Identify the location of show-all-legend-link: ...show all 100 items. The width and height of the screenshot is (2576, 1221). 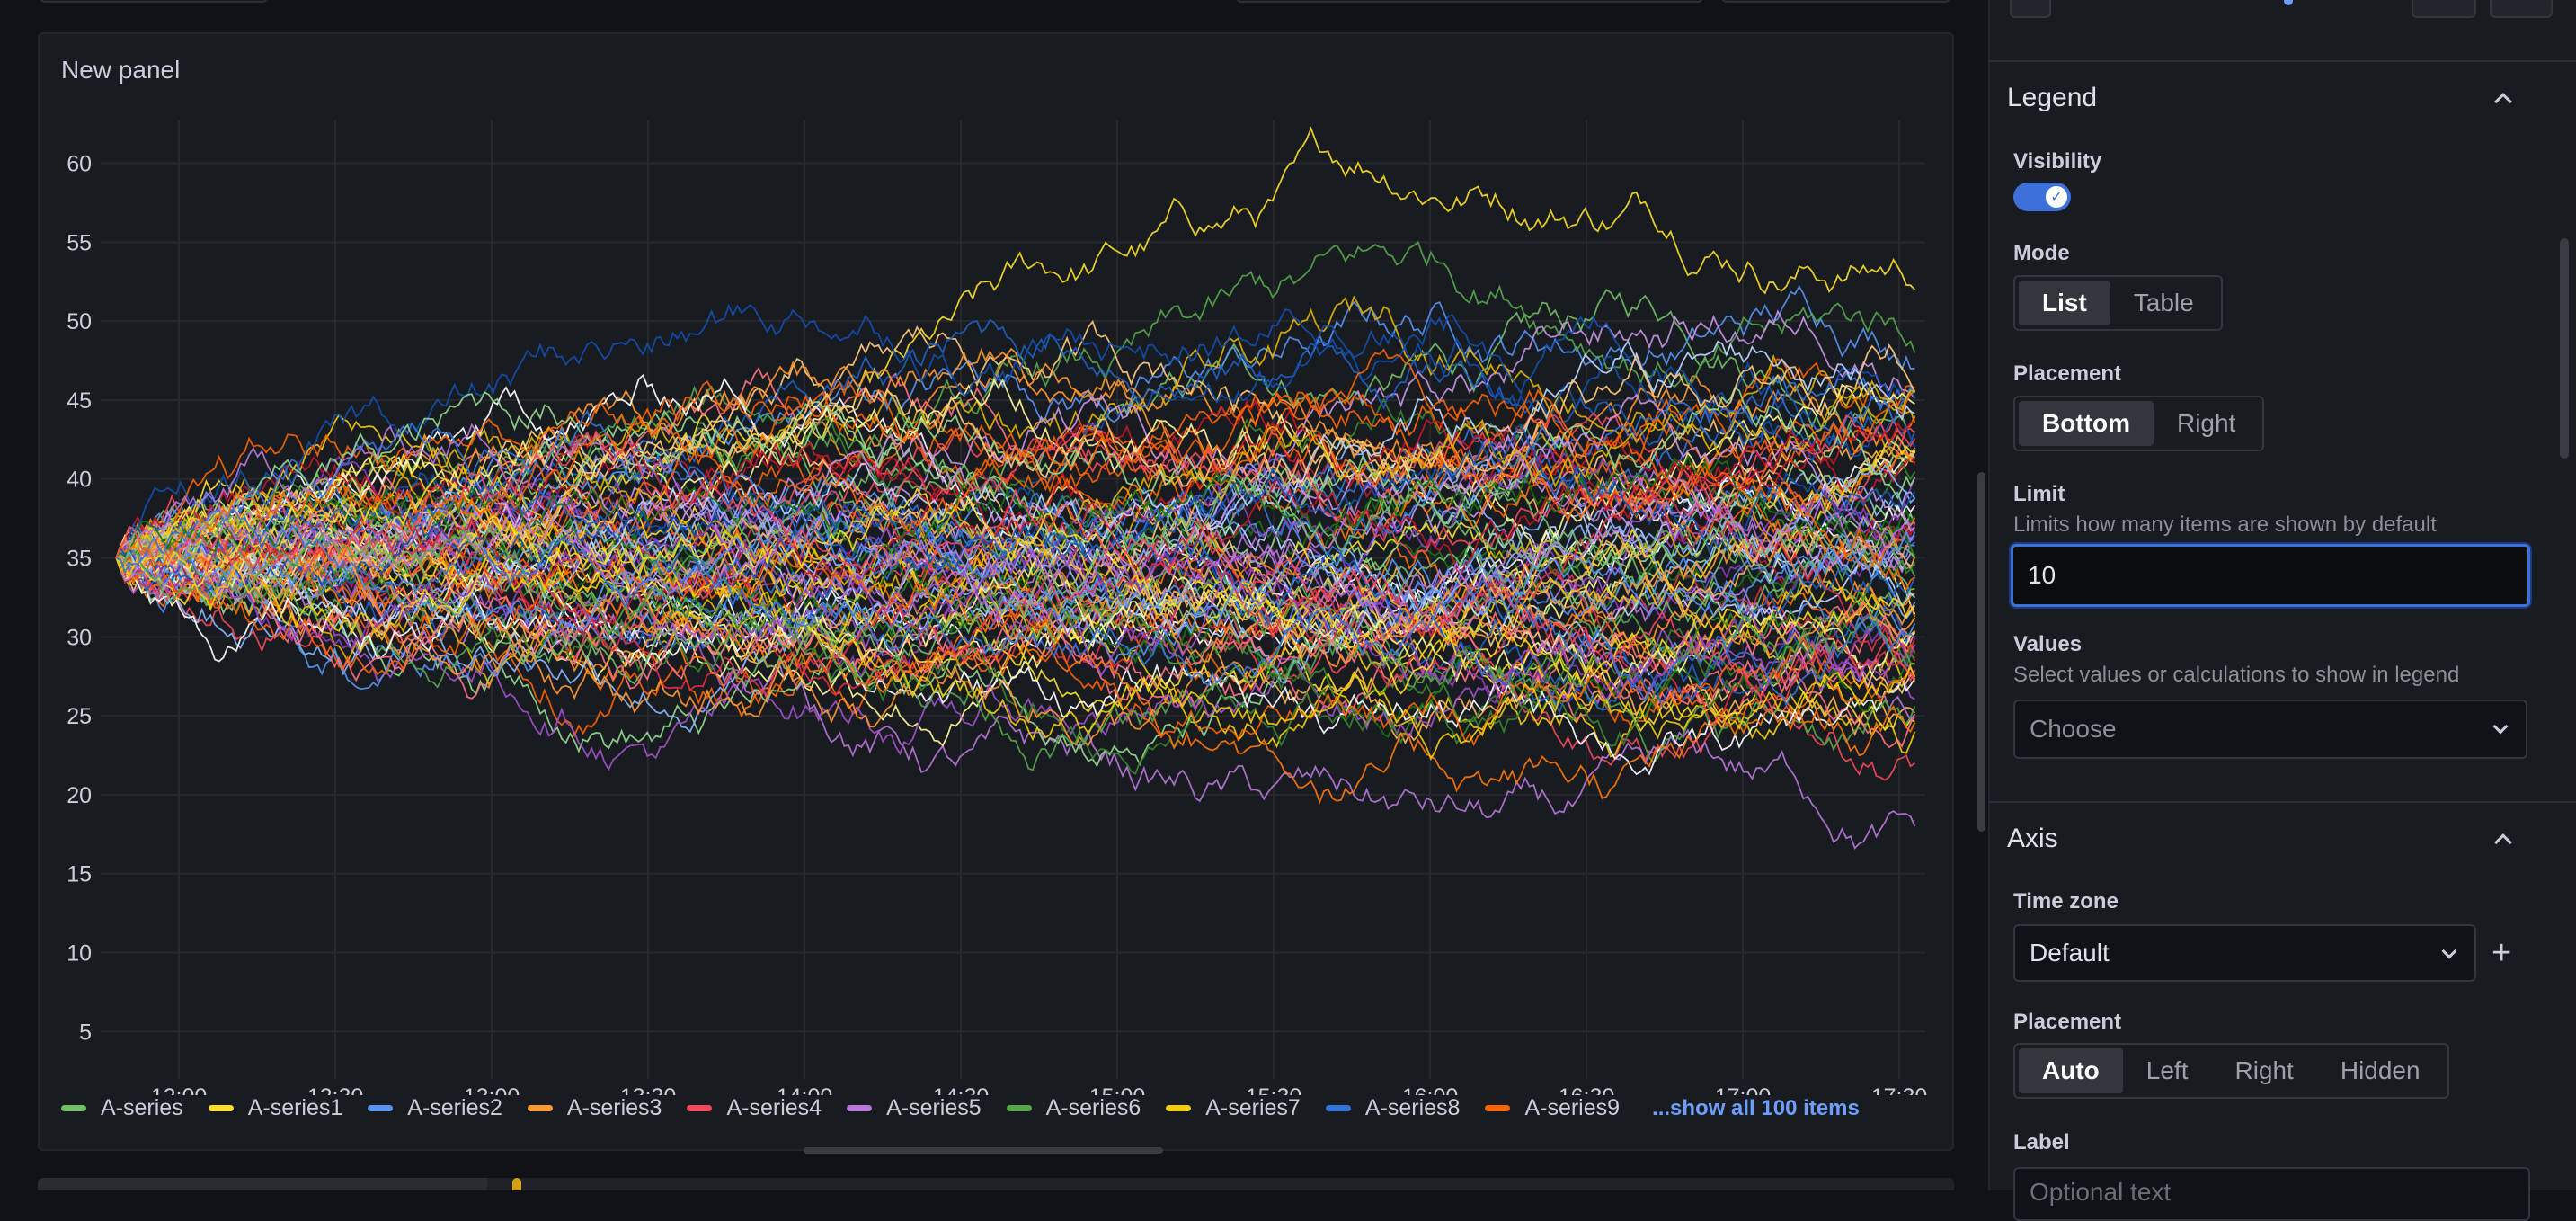
(1756, 1107).